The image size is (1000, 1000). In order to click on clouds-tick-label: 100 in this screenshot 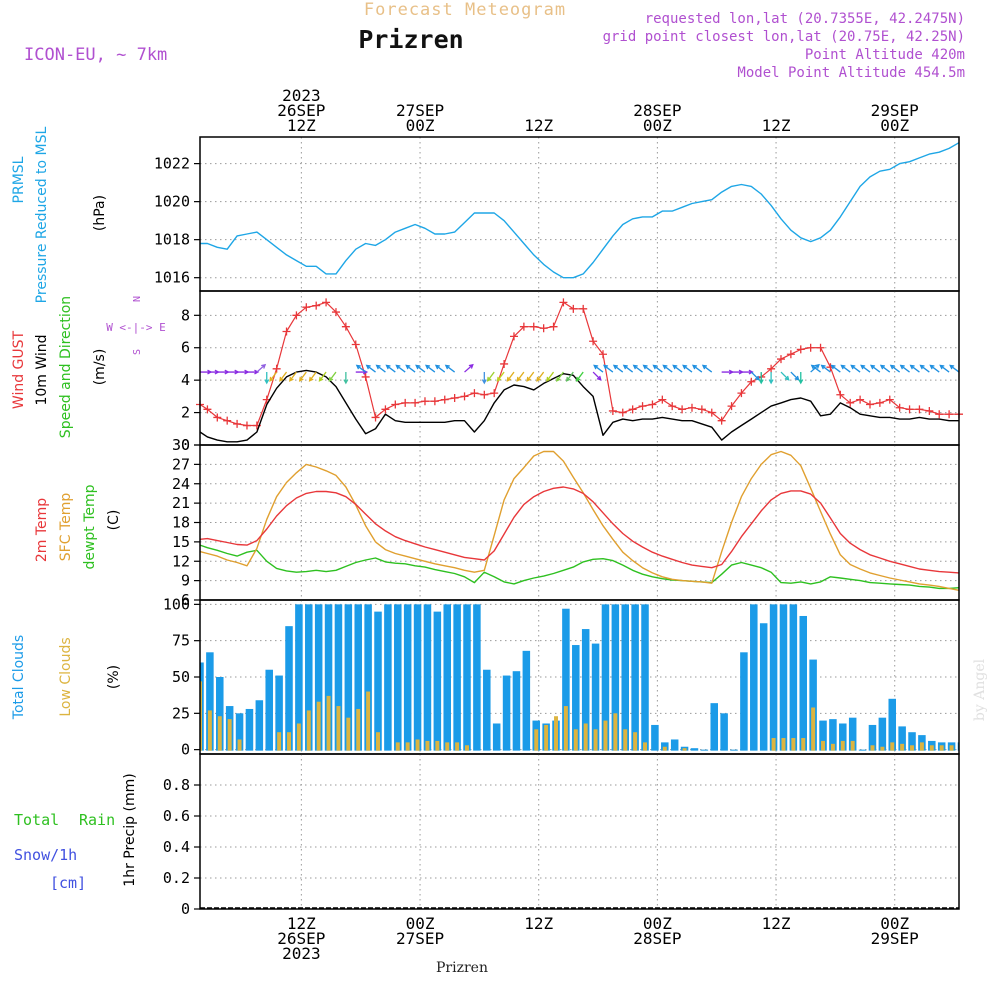, I will do `click(176, 604)`.